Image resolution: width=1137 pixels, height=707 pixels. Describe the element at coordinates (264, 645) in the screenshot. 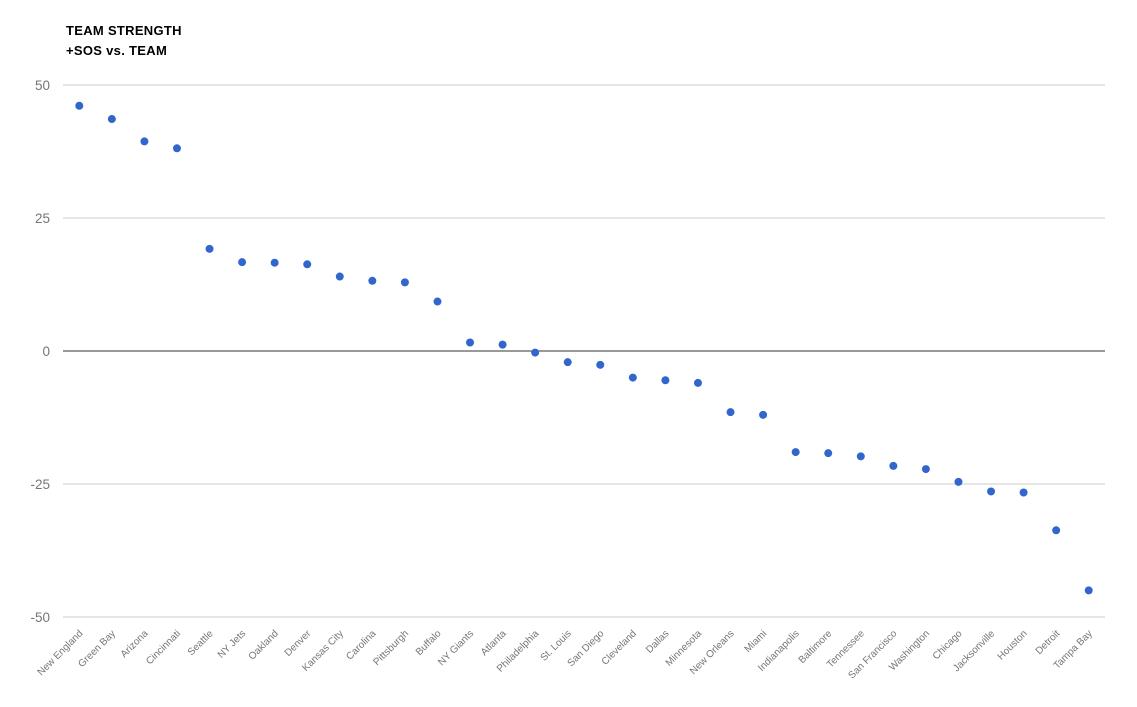

I see `x-axis-category-label: Oakland` at that location.